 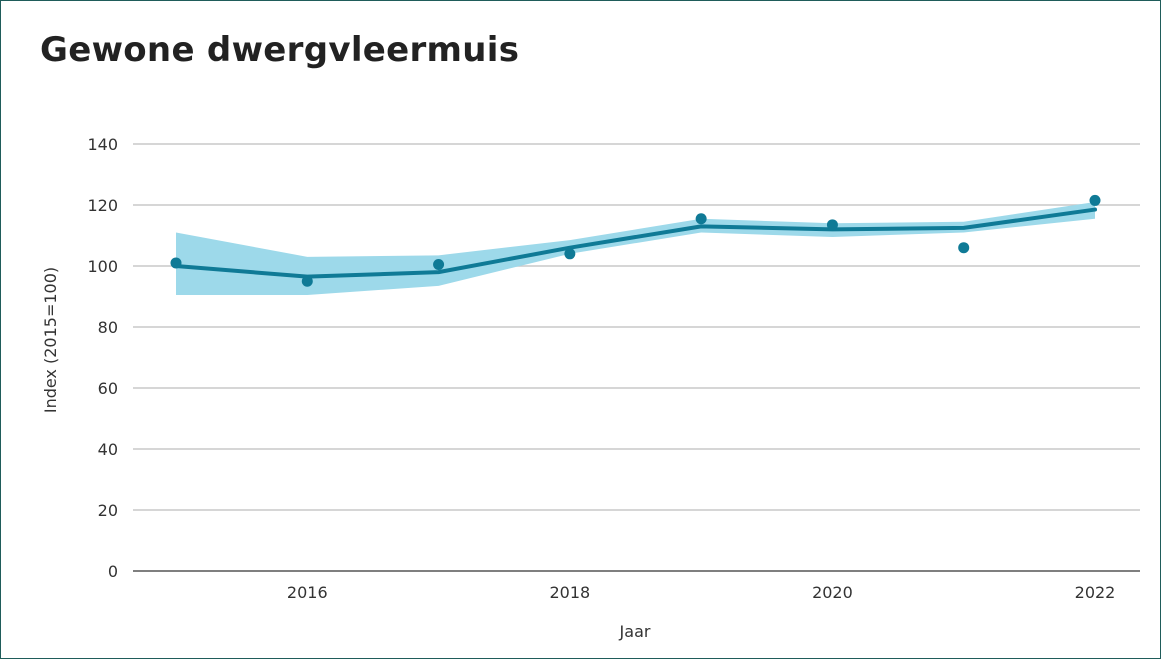 I want to click on chart-title: Gewone dwergvleermuis, so click(x=280, y=50).